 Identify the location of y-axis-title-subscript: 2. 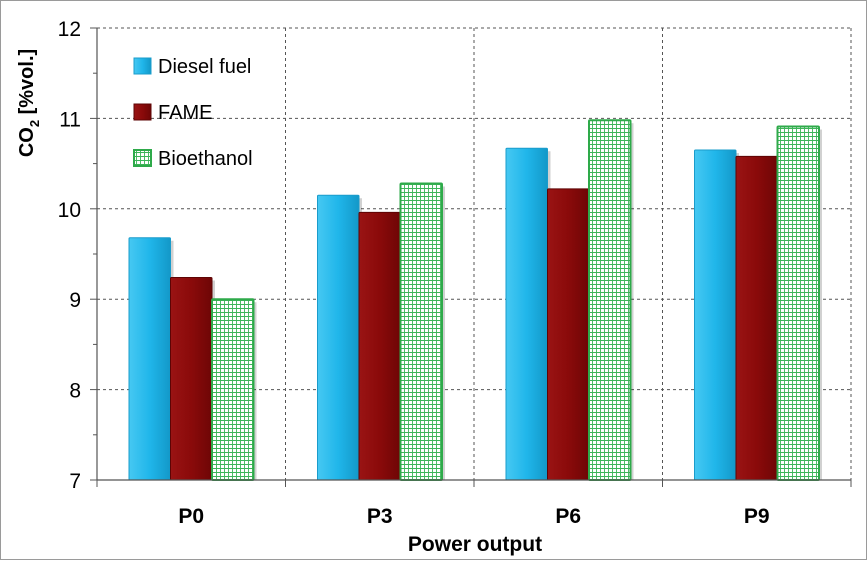
(34, 123).